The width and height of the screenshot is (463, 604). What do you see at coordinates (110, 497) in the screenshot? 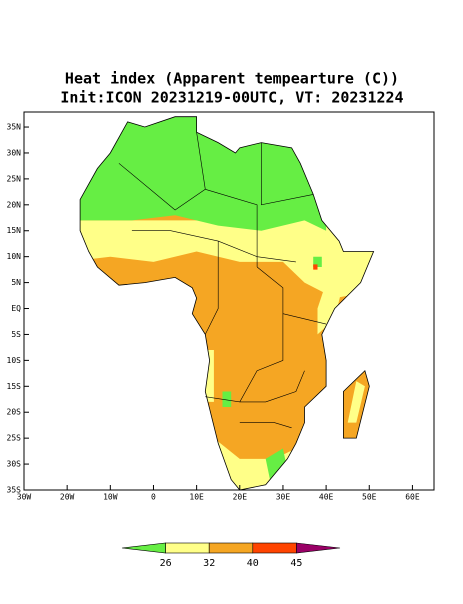
I see `x-tick-label: 10W` at bounding box center [110, 497].